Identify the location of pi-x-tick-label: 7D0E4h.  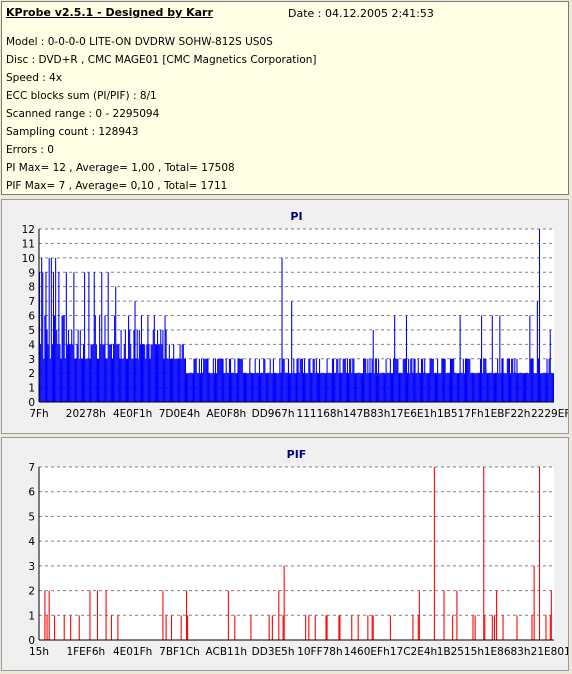
(179, 414).